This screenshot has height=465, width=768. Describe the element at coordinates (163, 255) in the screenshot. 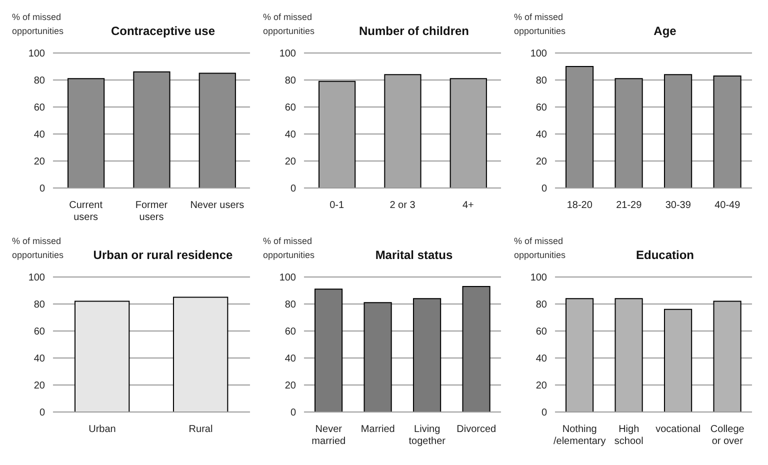

I see `chart-title: Urban or rural residence` at that location.